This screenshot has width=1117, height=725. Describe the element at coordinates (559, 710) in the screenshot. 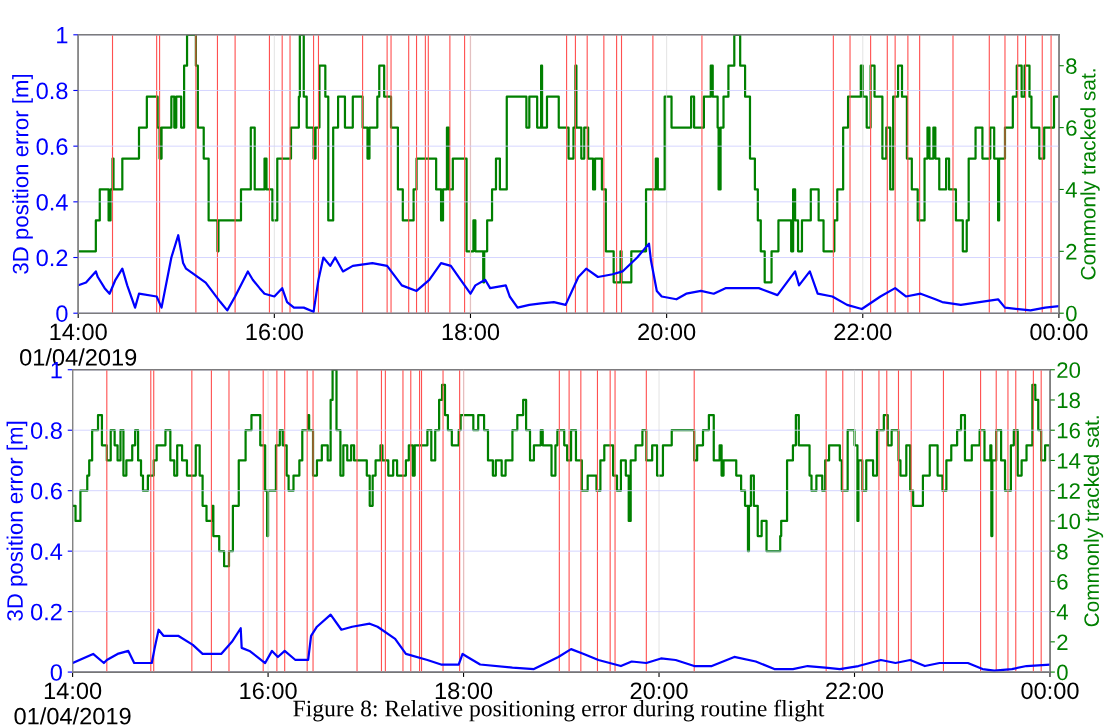

I see `caption: Figure 8: Relative positioning error during routine flight` at that location.